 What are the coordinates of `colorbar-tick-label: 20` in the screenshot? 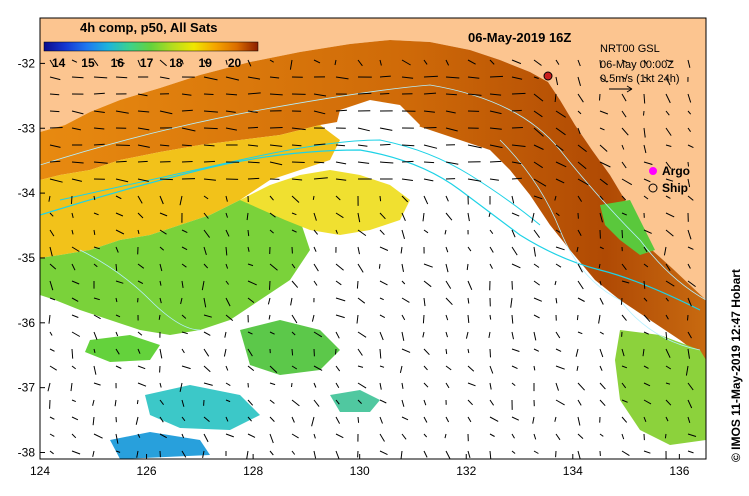 It's located at (235, 63).